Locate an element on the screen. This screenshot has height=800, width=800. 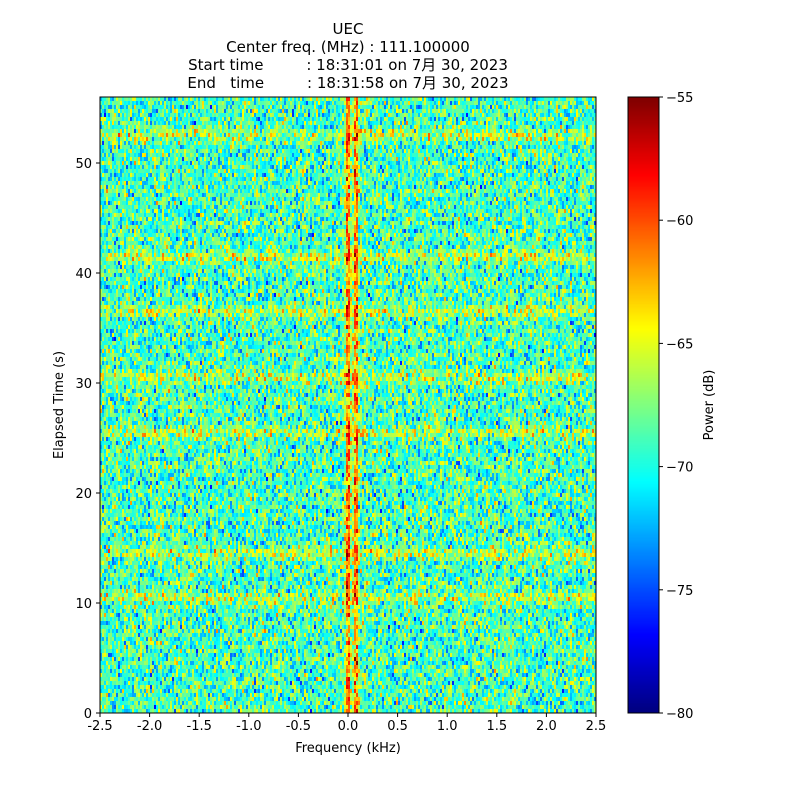
x-tick-label: 1.5 is located at coordinates (496, 726).